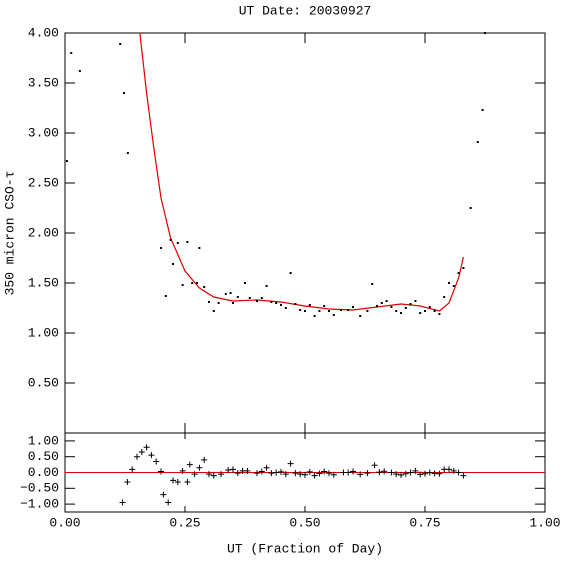 Image resolution: width=574 pixels, height=574 pixels. What do you see at coordinates (544, 522) in the screenshot?
I see `x-tick-label: 1.00` at bounding box center [544, 522].